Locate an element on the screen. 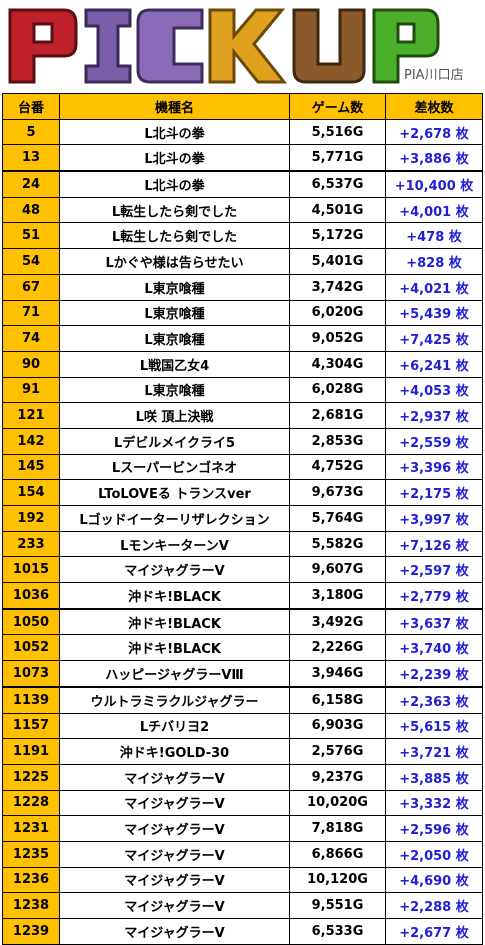 The height and width of the screenshot is (945, 485). games-cell: 9,673G is located at coordinates (337, 492).